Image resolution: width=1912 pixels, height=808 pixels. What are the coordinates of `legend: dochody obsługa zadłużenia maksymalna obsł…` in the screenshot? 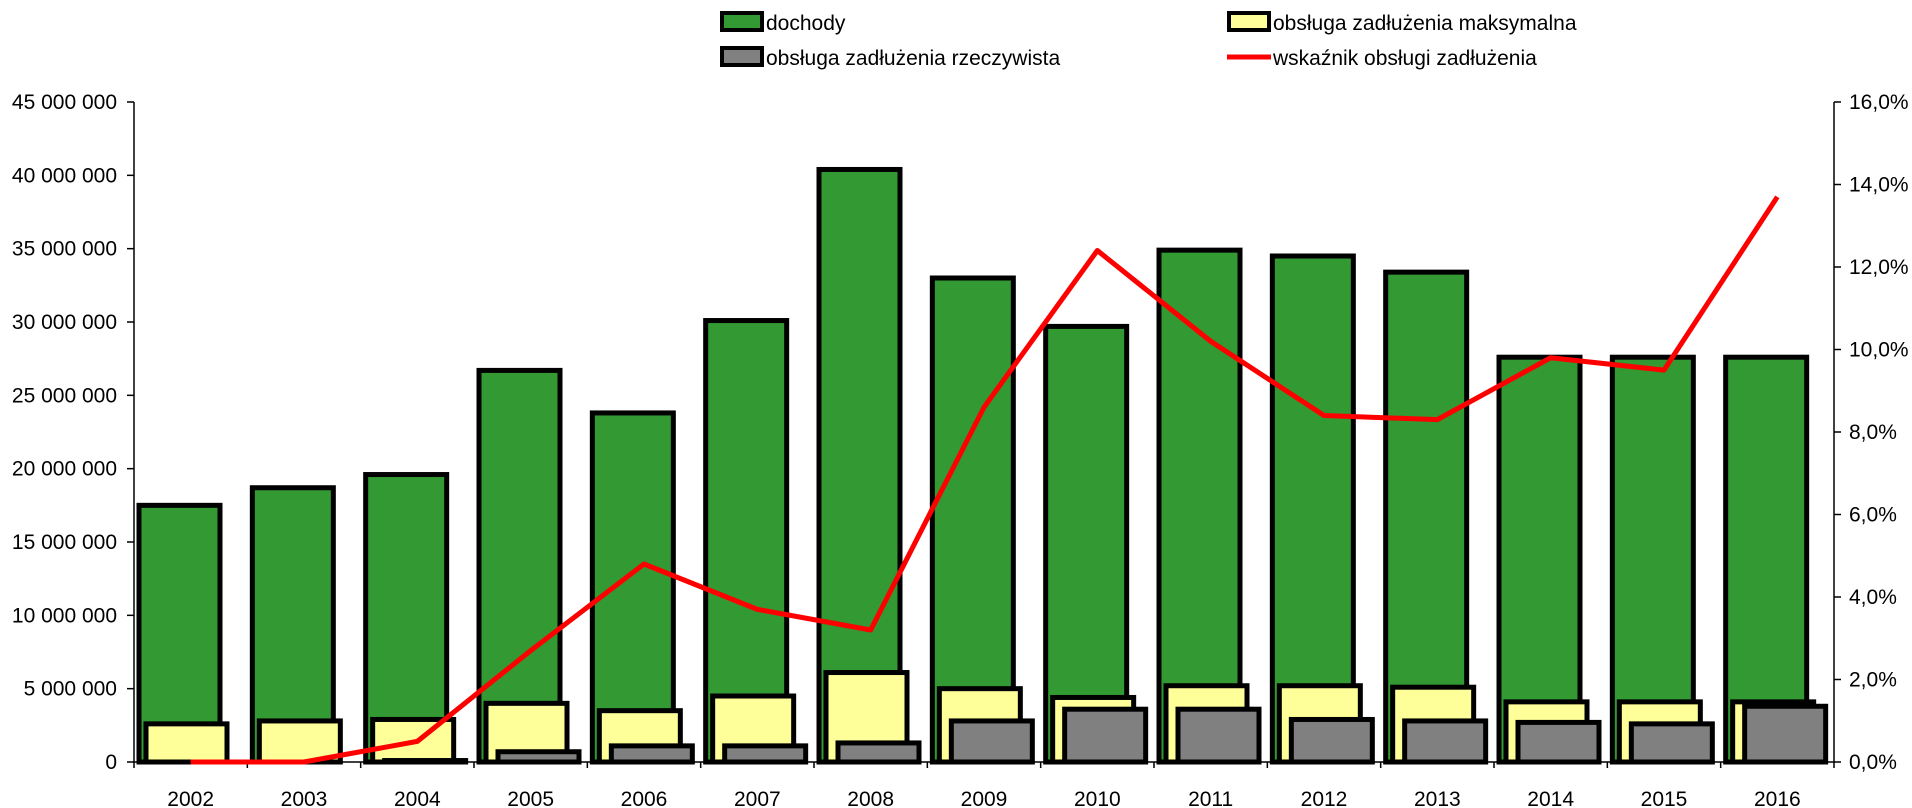 It's located at (1148, 40).